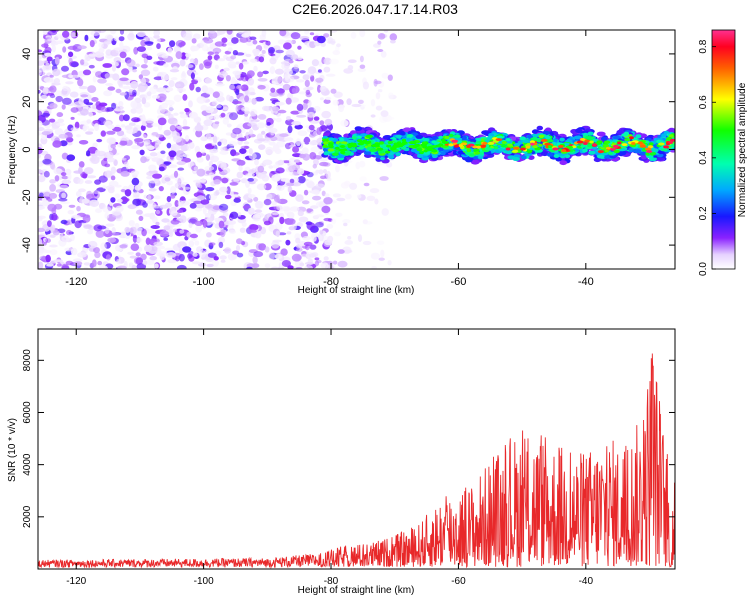  What do you see at coordinates (155, 134) in the screenshot?
I see `spectrogram-cell-1959` at bounding box center [155, 134].